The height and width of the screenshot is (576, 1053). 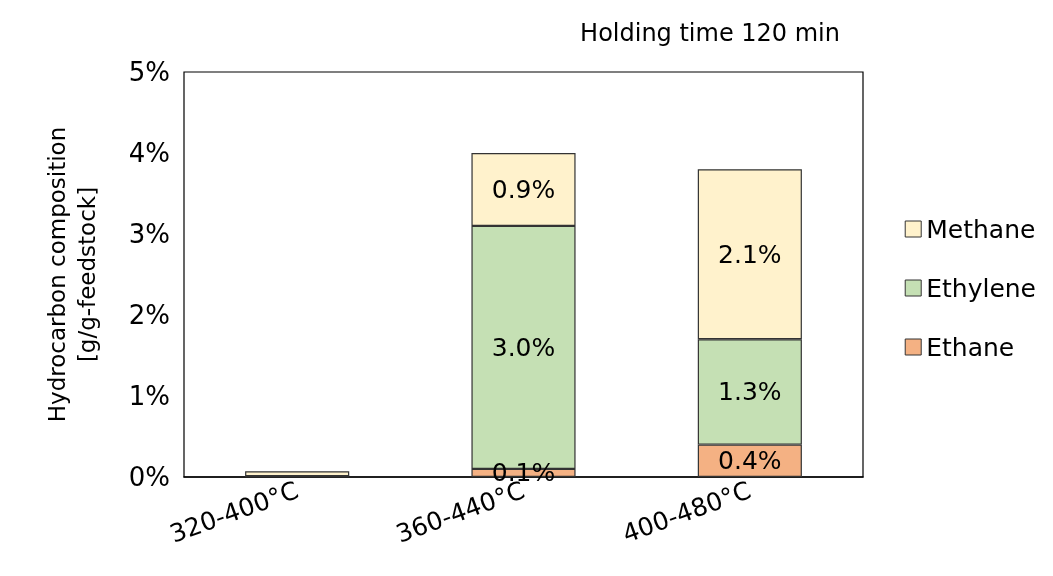 What do you see at coordinates (970, 347) in the screenshot?
I see `legend-label: Ethane` at bounding box center [970, 347].